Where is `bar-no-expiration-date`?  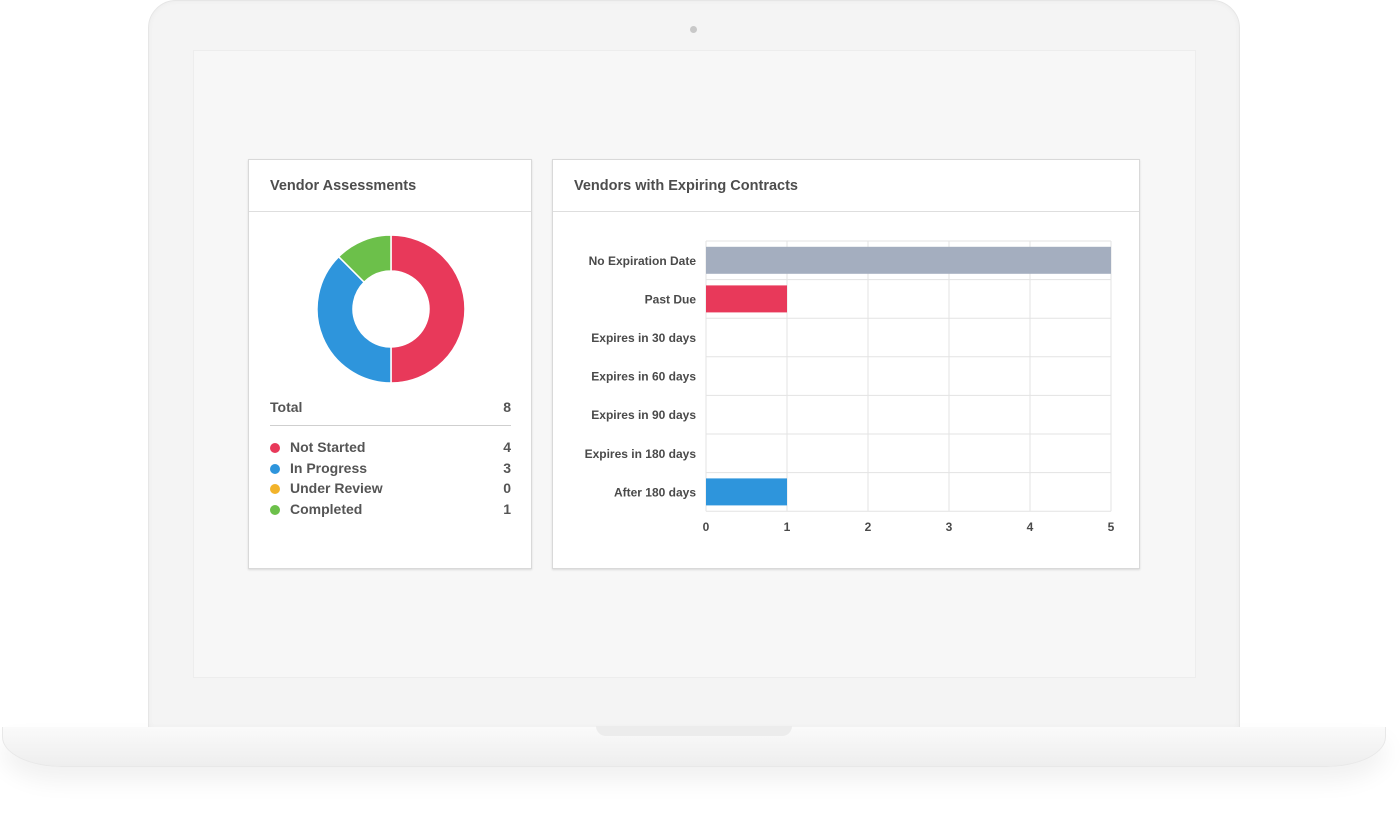 bar-no-expiration-date is located at coordinates (908, 260).